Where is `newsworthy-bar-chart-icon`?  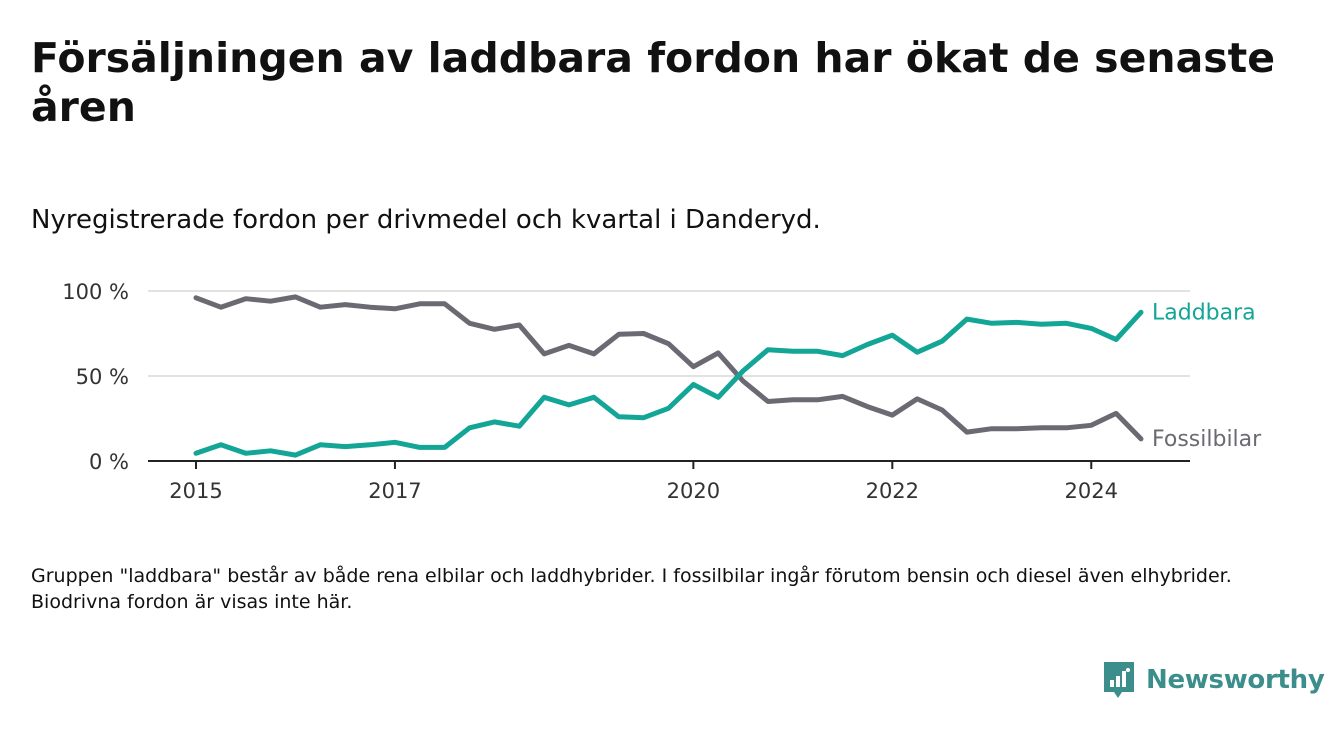
newsworthy-bar-chart-icon is located at coordinates (1119, 680).